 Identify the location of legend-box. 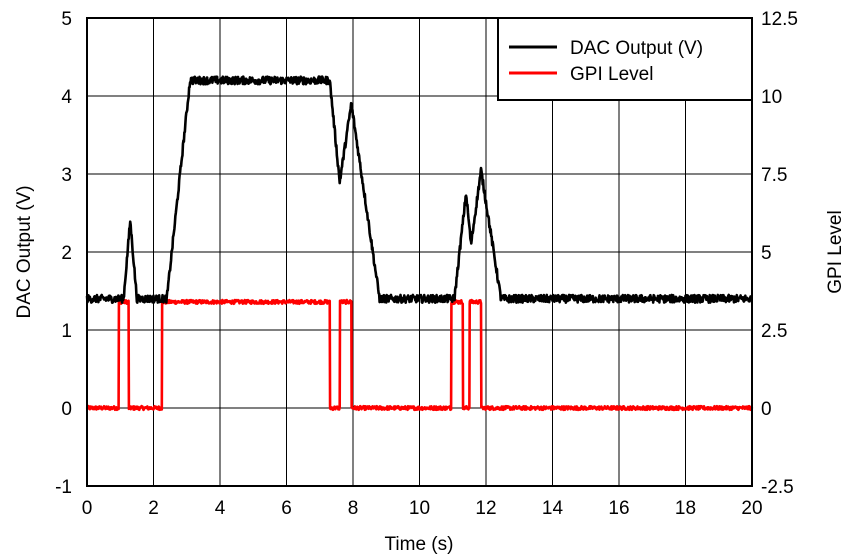
(625, 59).